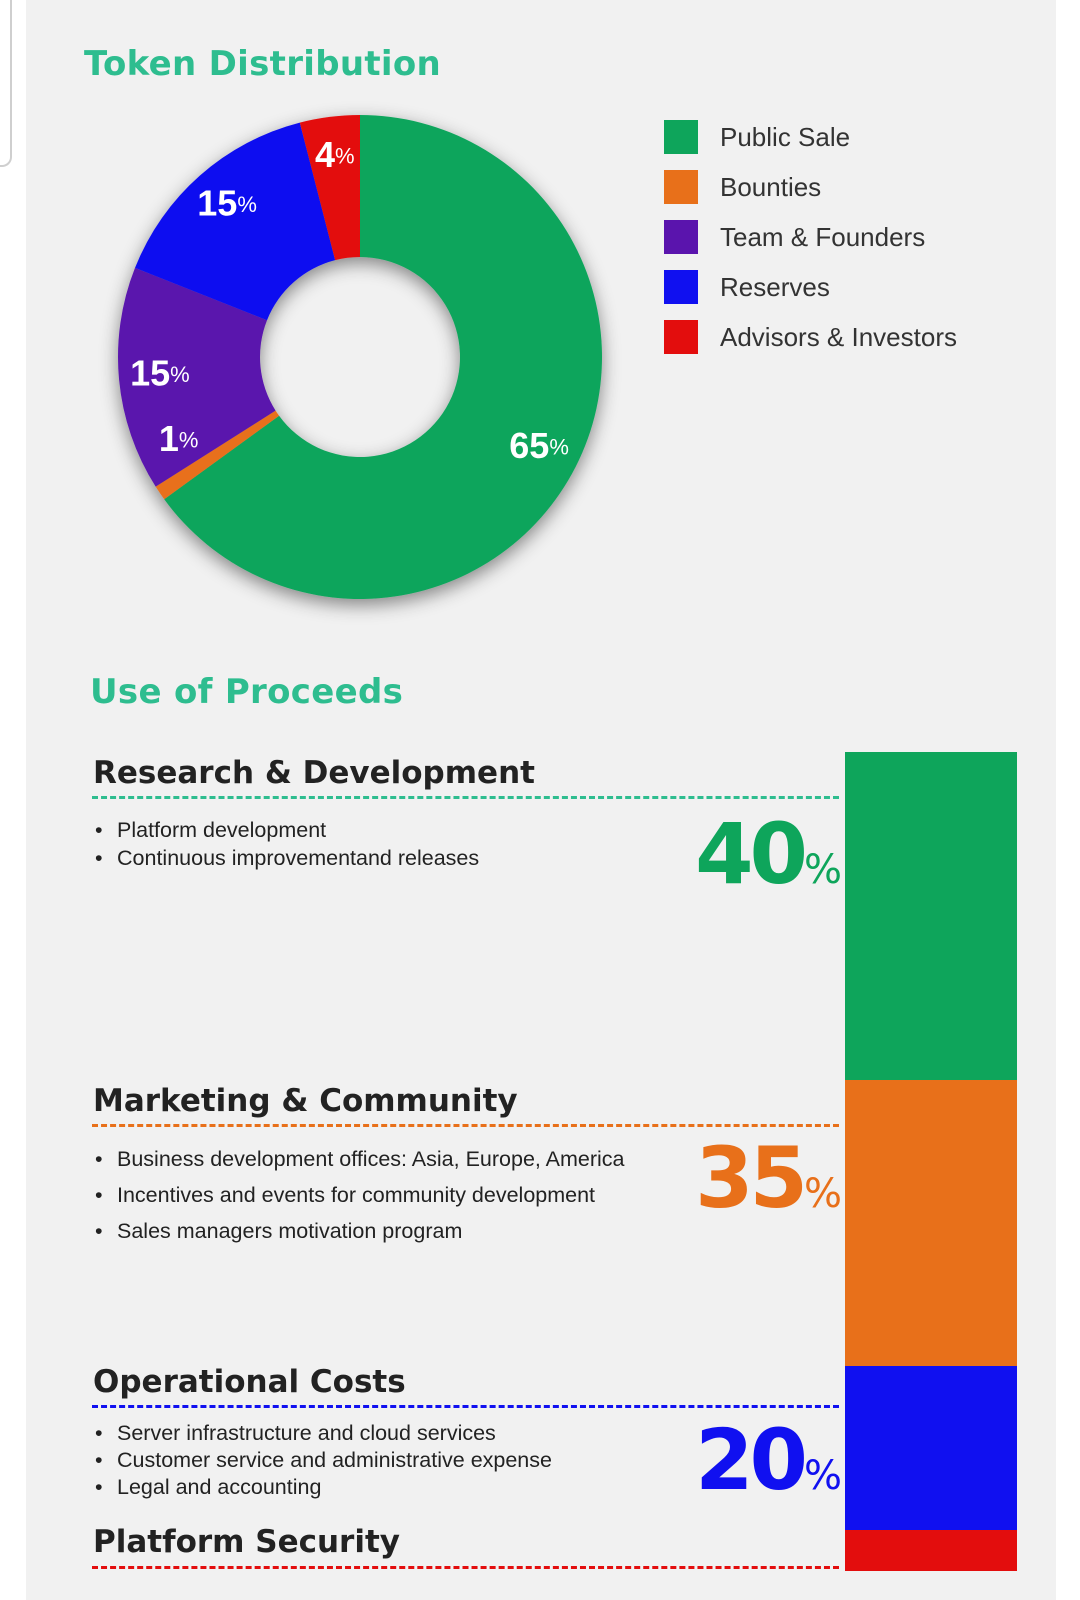 Image resolution: width=1080 pixels, height=1600 pixels. I want to click on category-title-marketing-community: Marketing & Community, so click(305, 1101).